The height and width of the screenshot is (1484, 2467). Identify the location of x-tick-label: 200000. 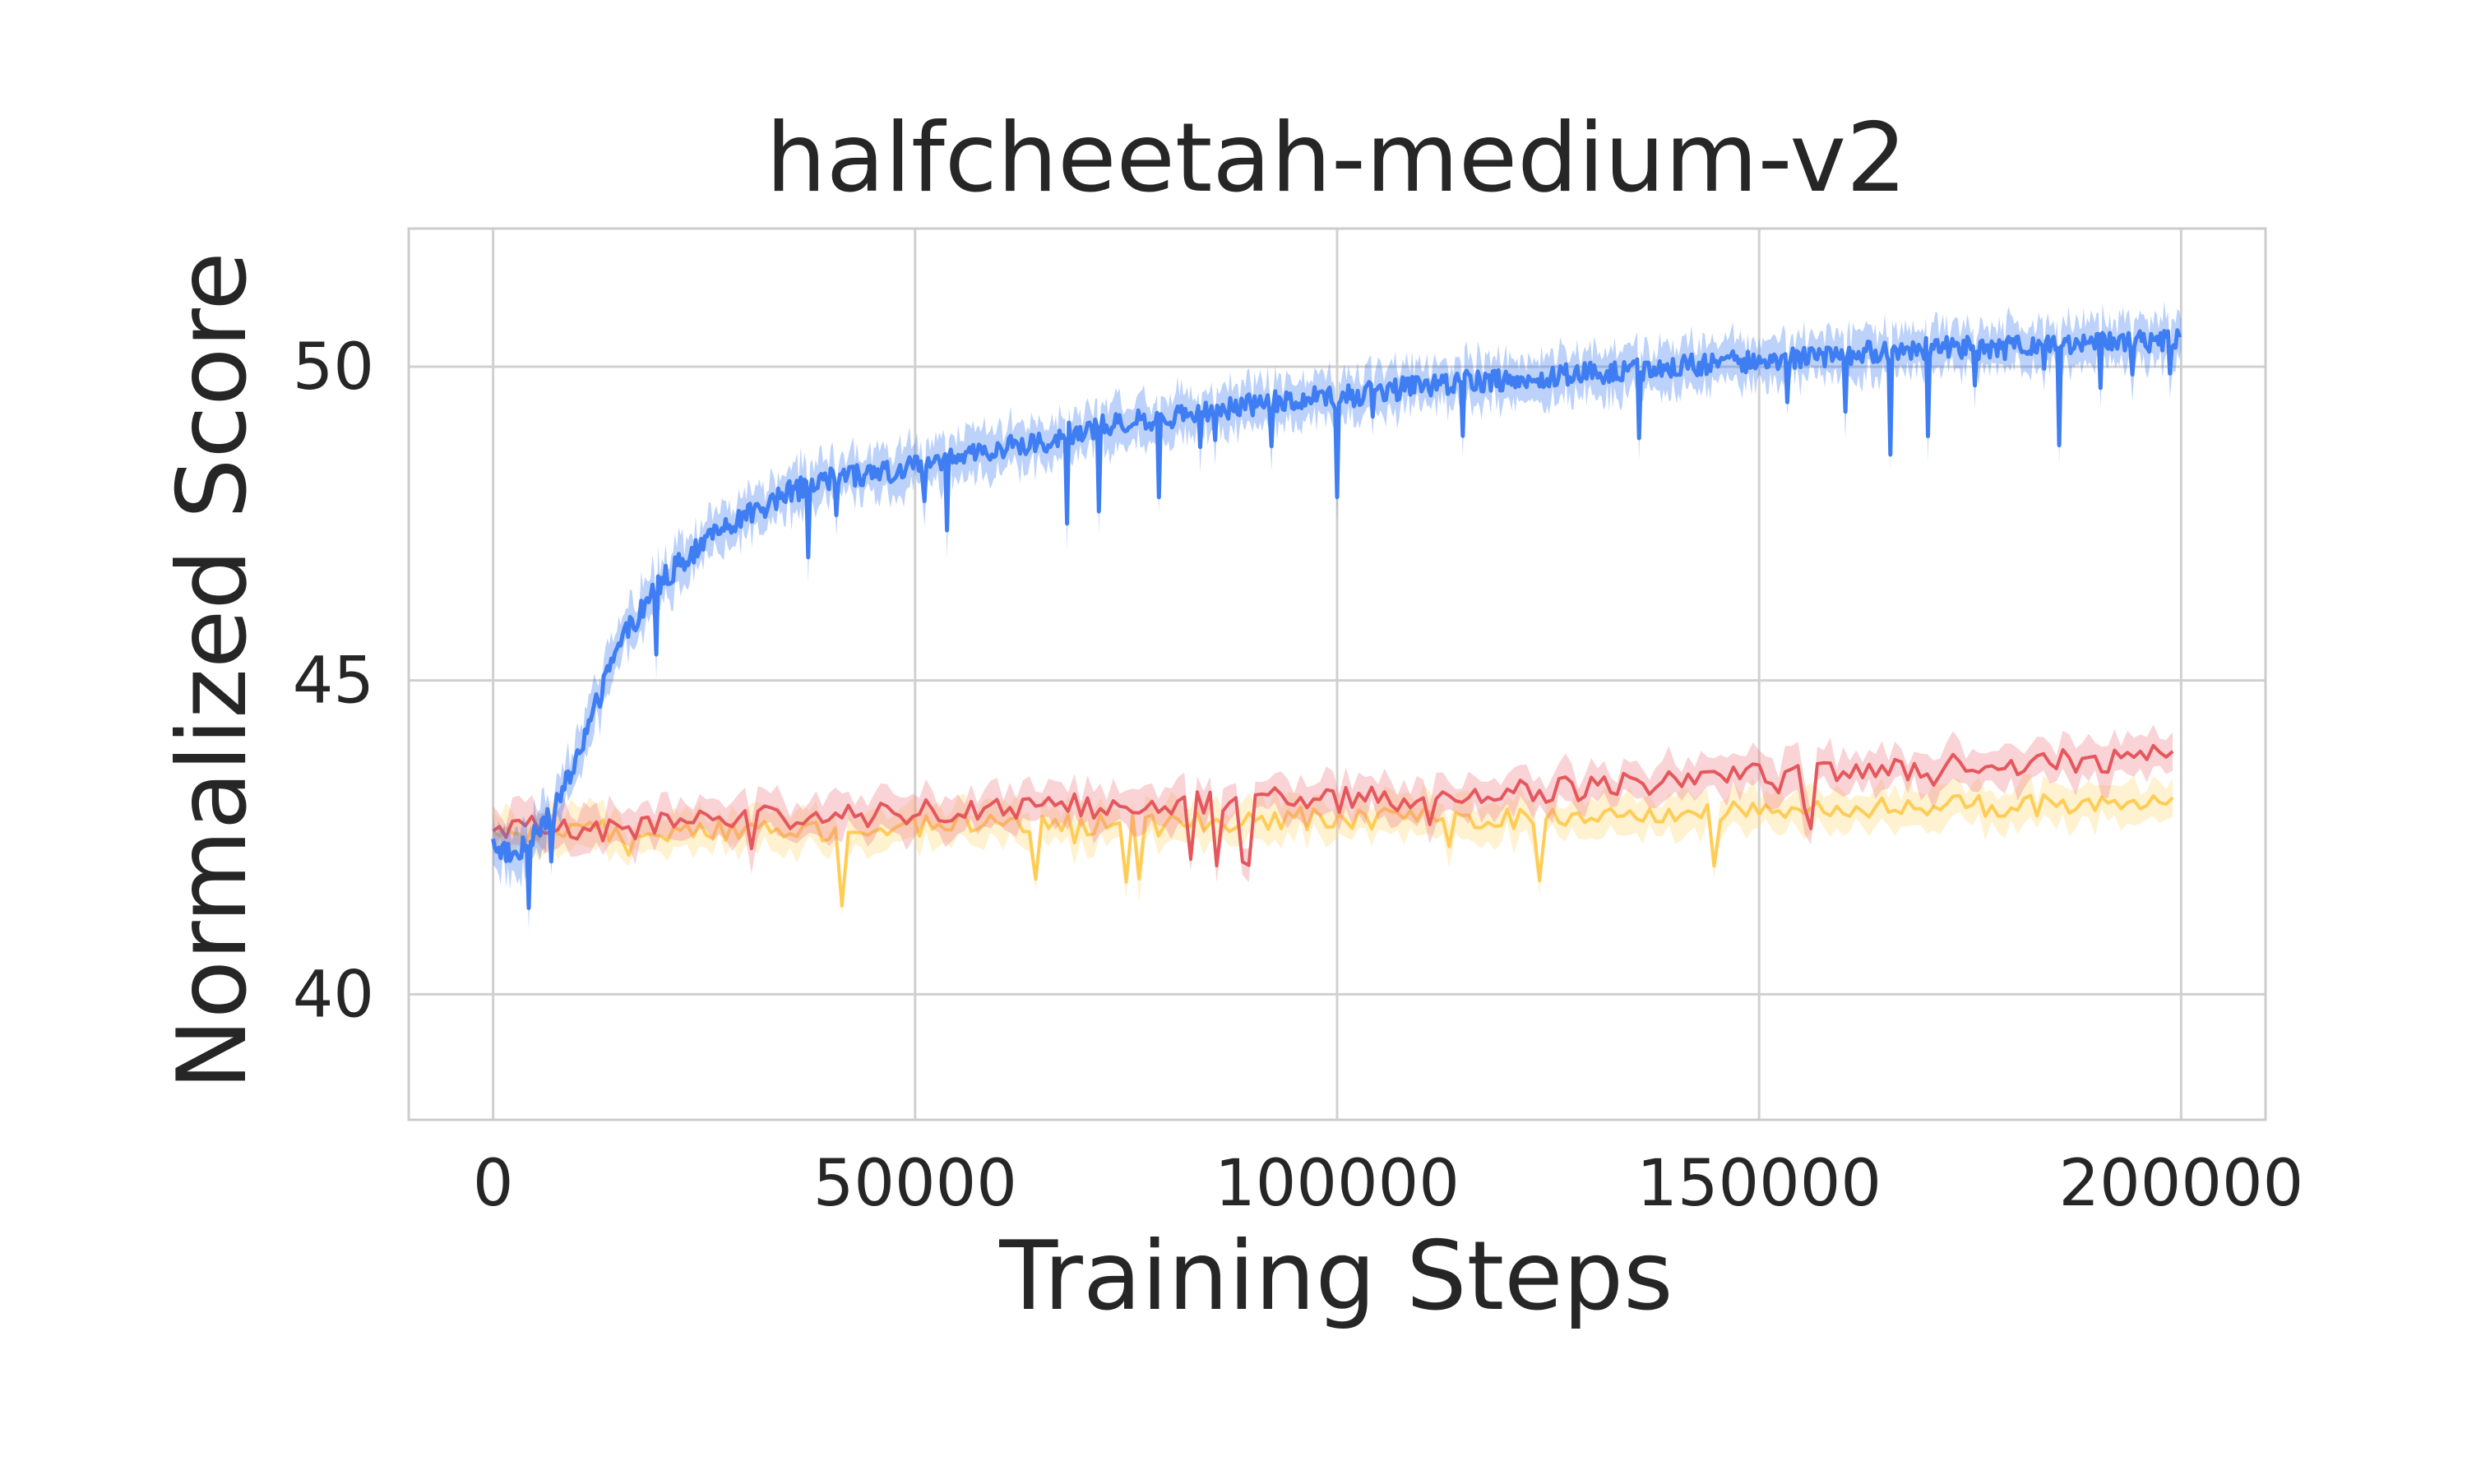
(2181, 1184).